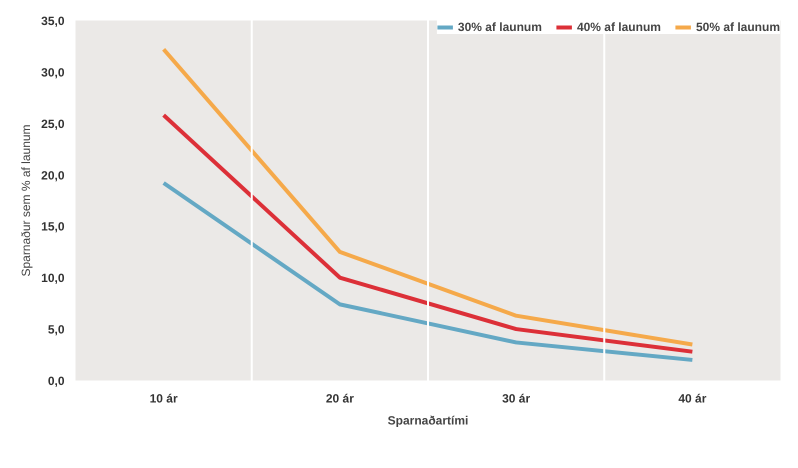  What do you see at coordinates (53, 123) in the screenshot?
I see `y-tick-label: 25,0` at bounding box center [53, 123].